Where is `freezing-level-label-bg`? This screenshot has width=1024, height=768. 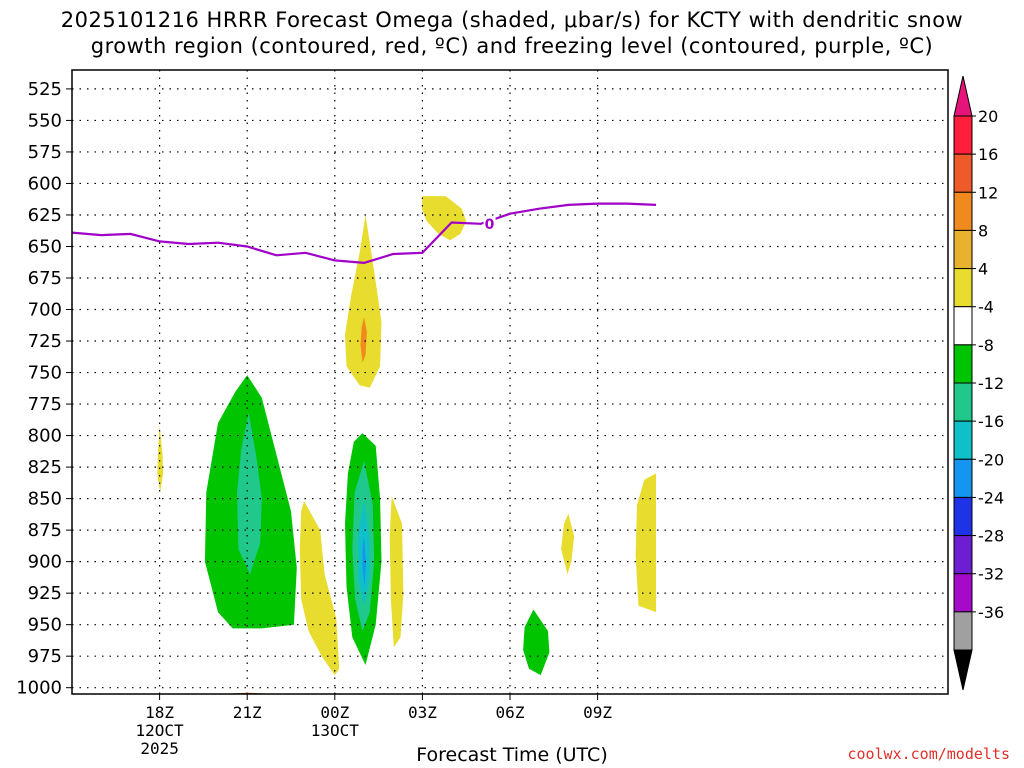
freezing-level-label-bg is located at coordinates (489, 223).